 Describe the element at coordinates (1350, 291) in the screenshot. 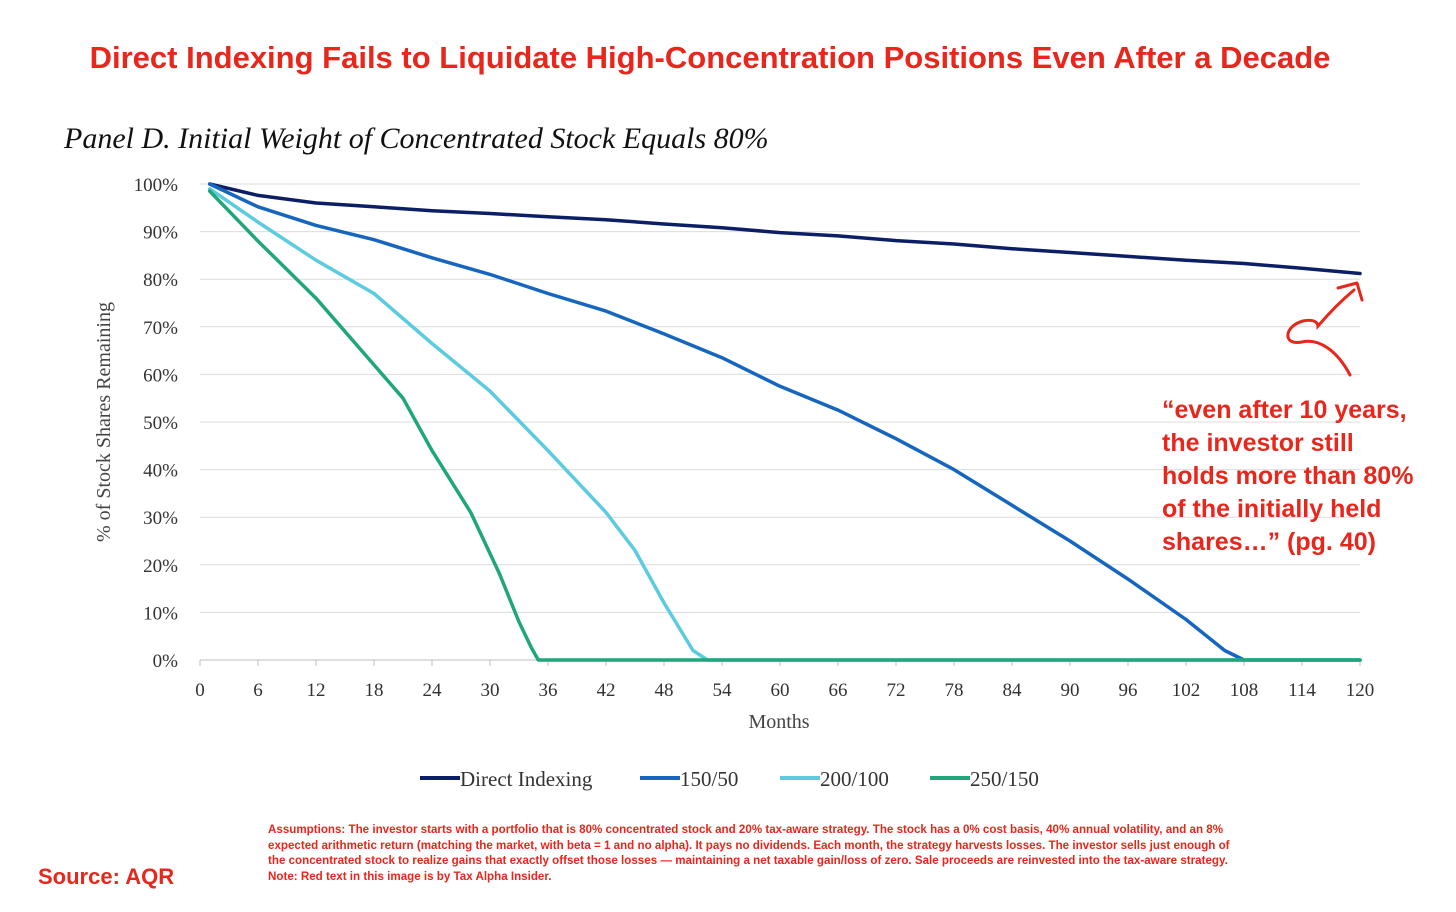

I see `annotation-arrowhead` at that location.